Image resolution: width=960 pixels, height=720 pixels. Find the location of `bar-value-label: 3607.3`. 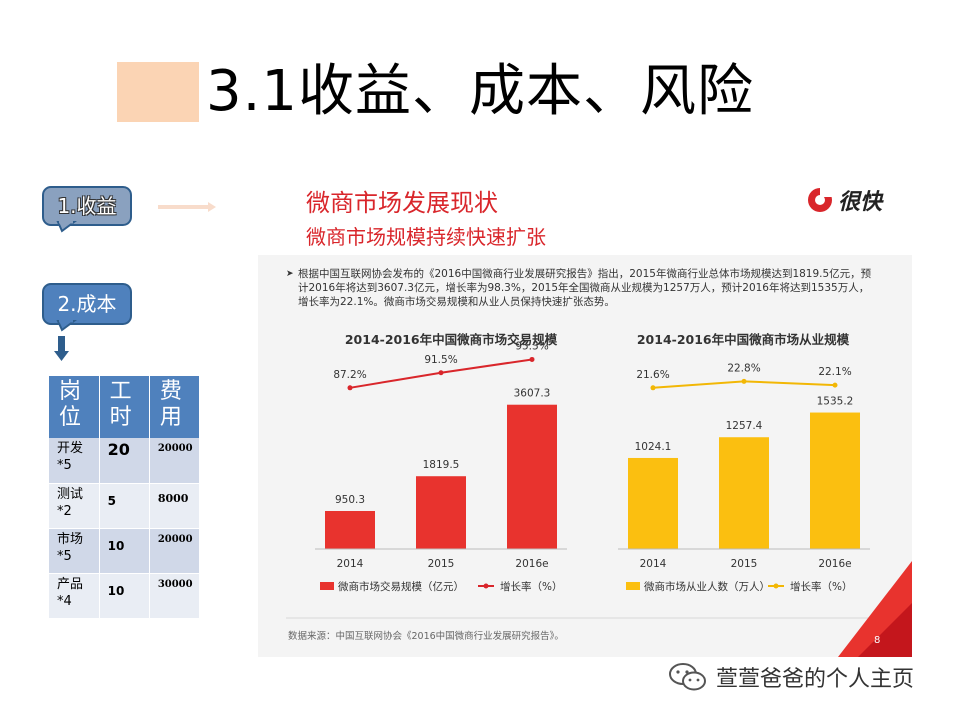

bar-value-label: 3607.3 is located at coordinates (532, 394).